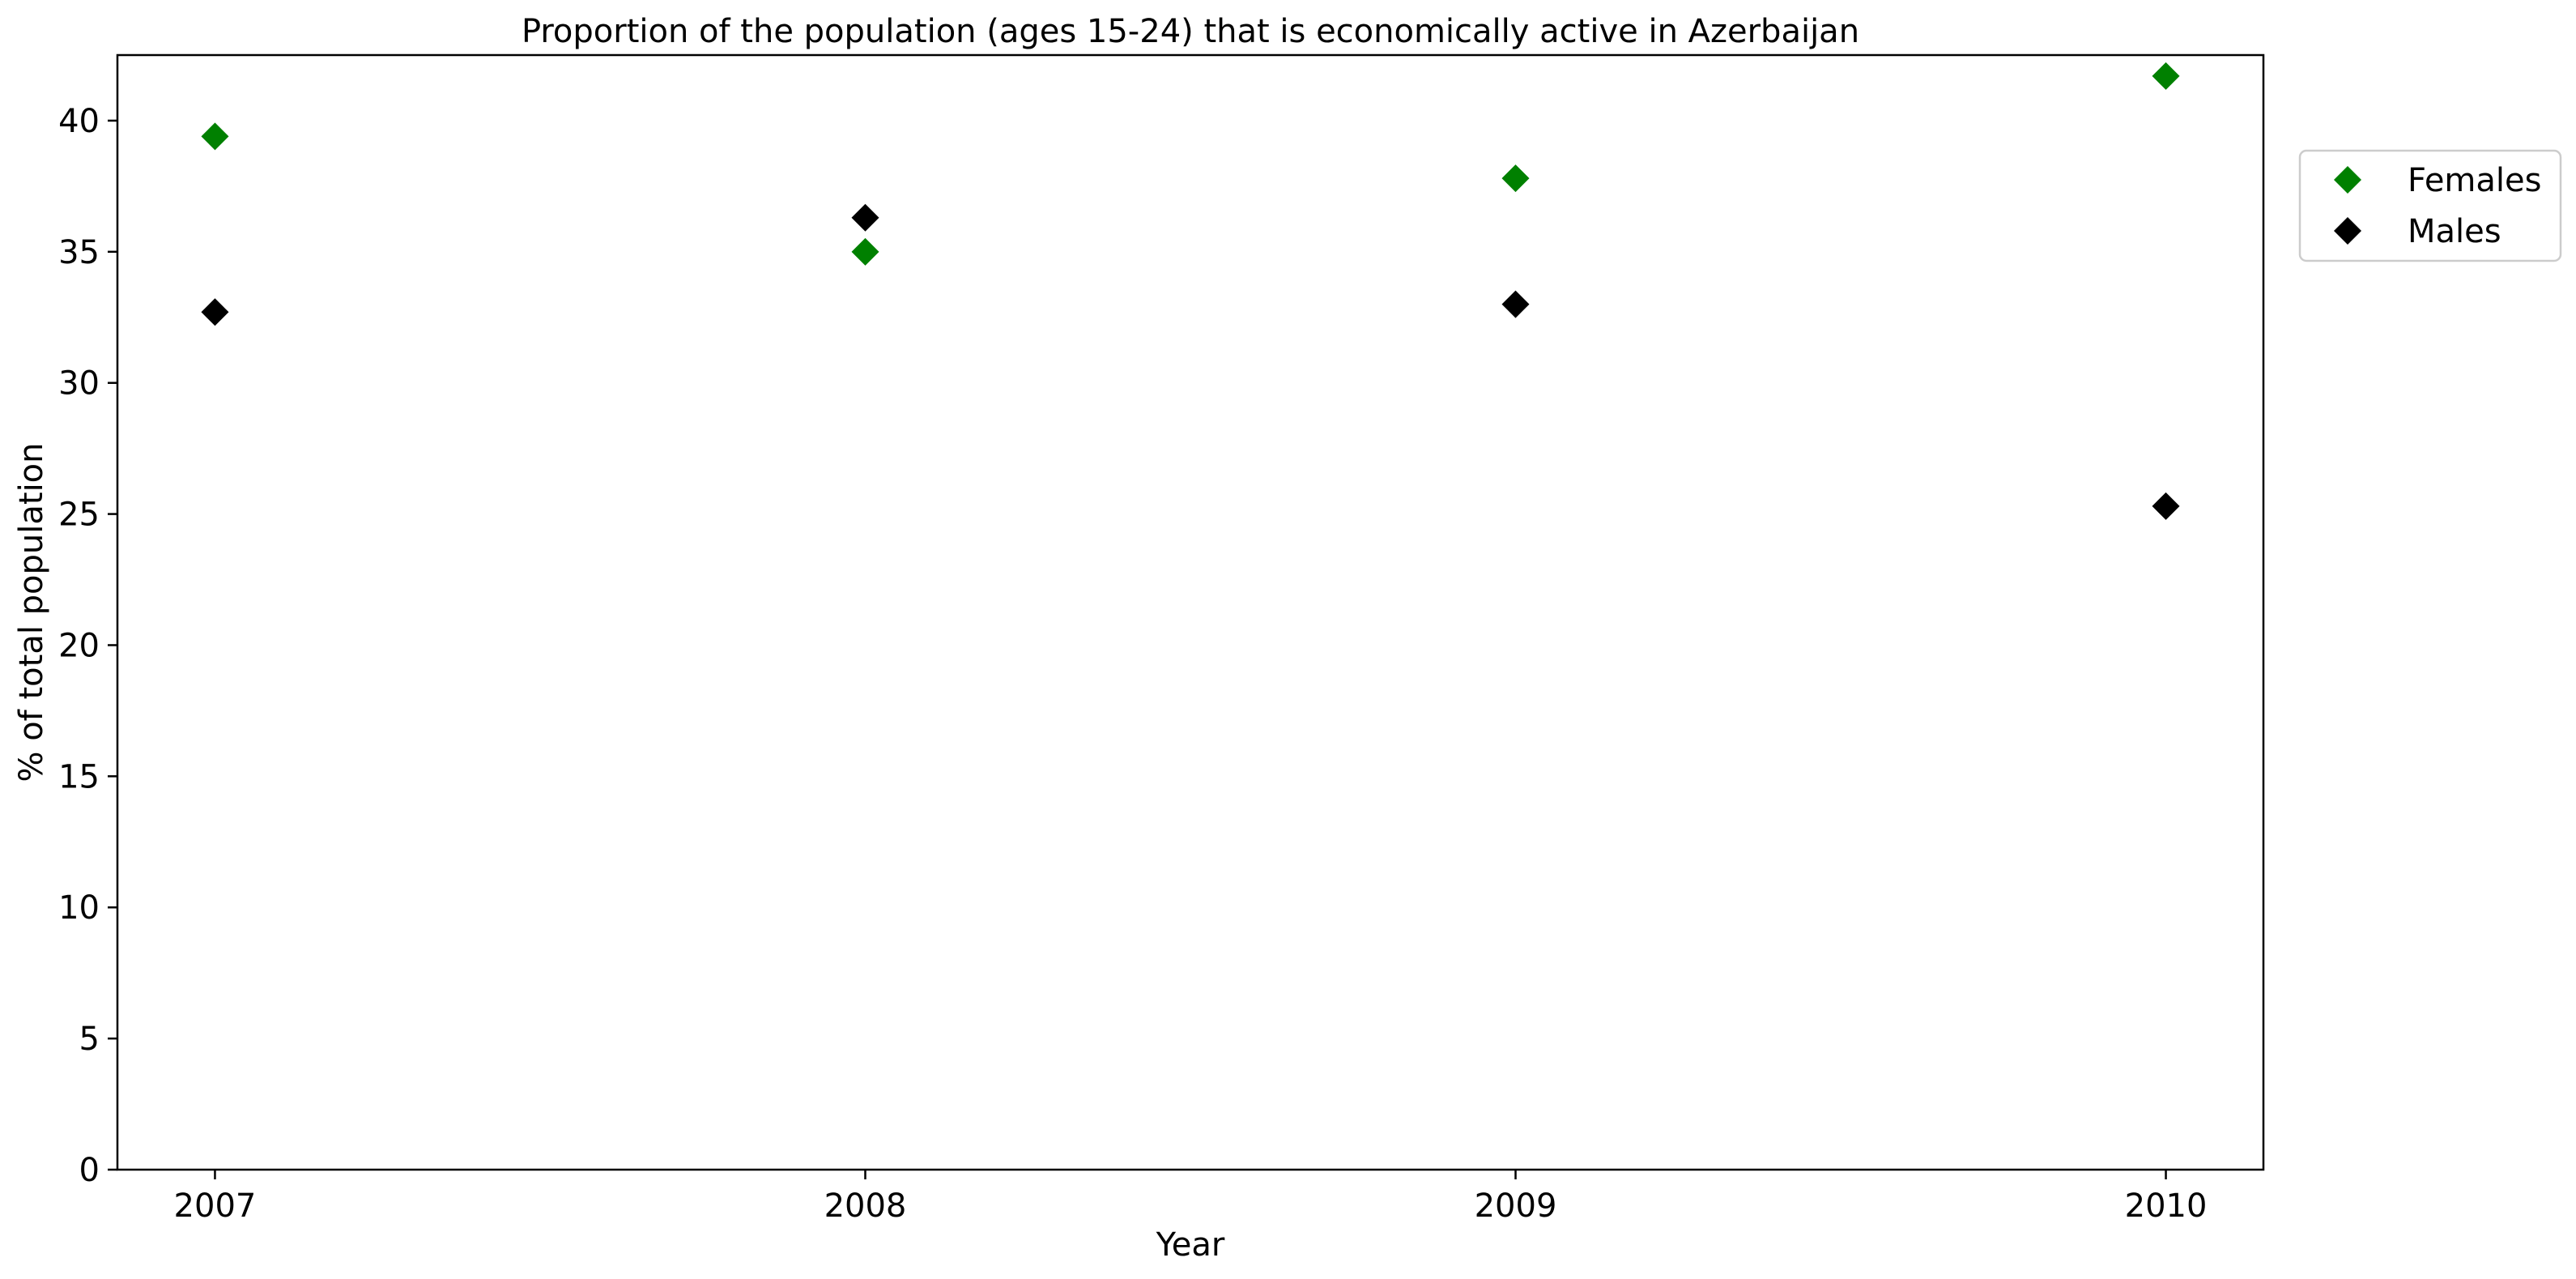  What do you see at coordinates (79, 908) in the screenshot?
I see `y-tick-label: 10` at bounding box center [79, 908].